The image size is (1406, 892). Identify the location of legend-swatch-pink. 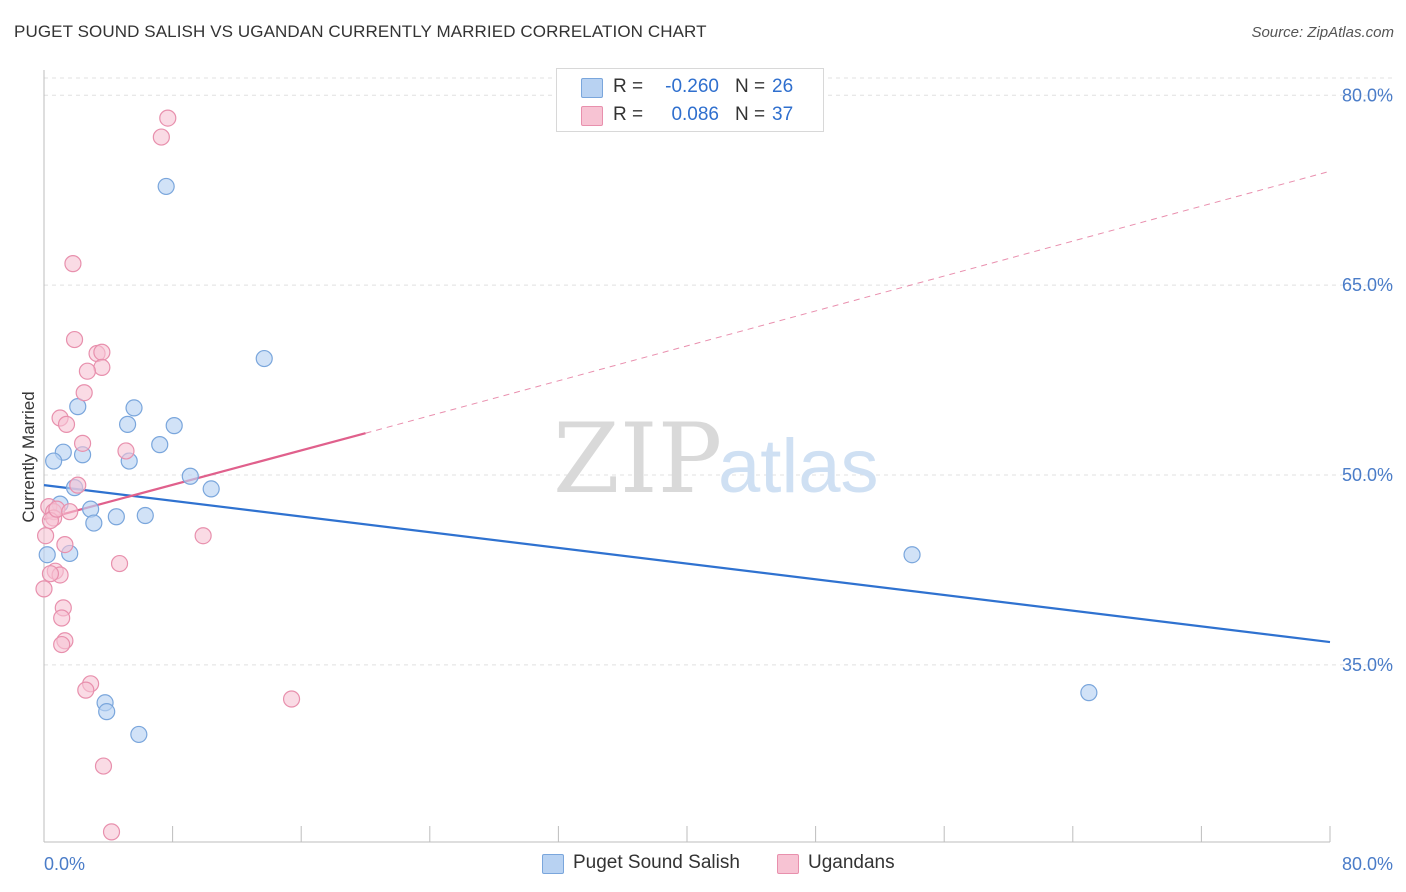
(592, 116).